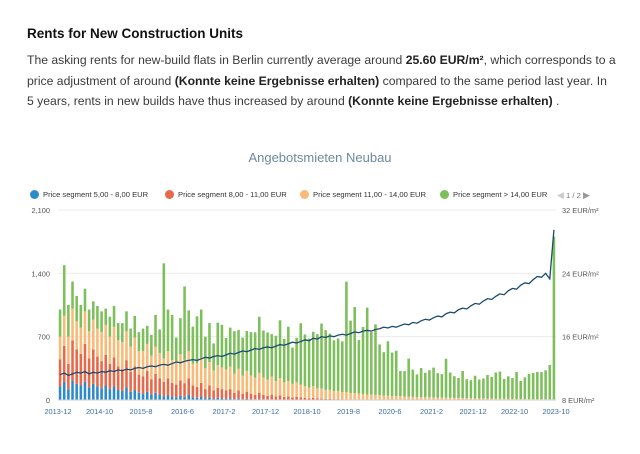  What do you see at coordinates (363, 194) in the screenshot?
I see `legend-item-segment-11-14: Price segment 11,00 - 14,00 EUR` at bounding box center [363, 194].